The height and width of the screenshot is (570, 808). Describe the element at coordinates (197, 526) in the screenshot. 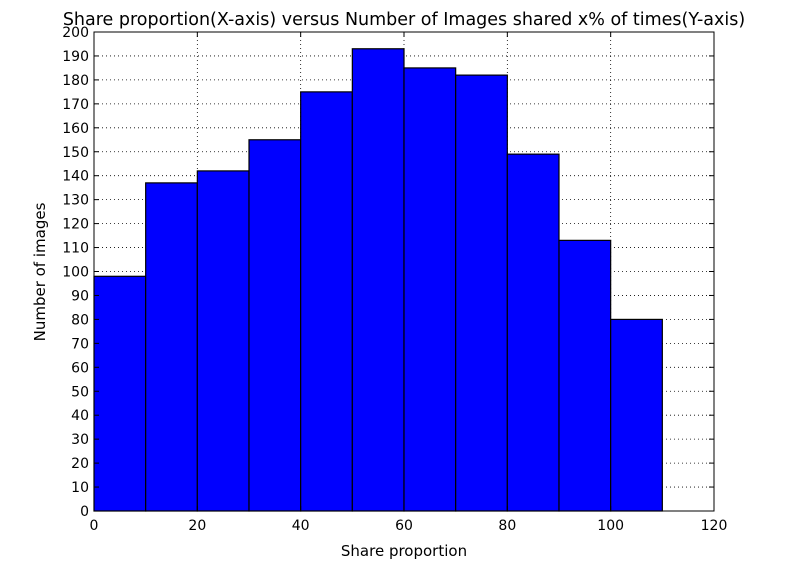

I see `x-tick-label: 20` at that location.